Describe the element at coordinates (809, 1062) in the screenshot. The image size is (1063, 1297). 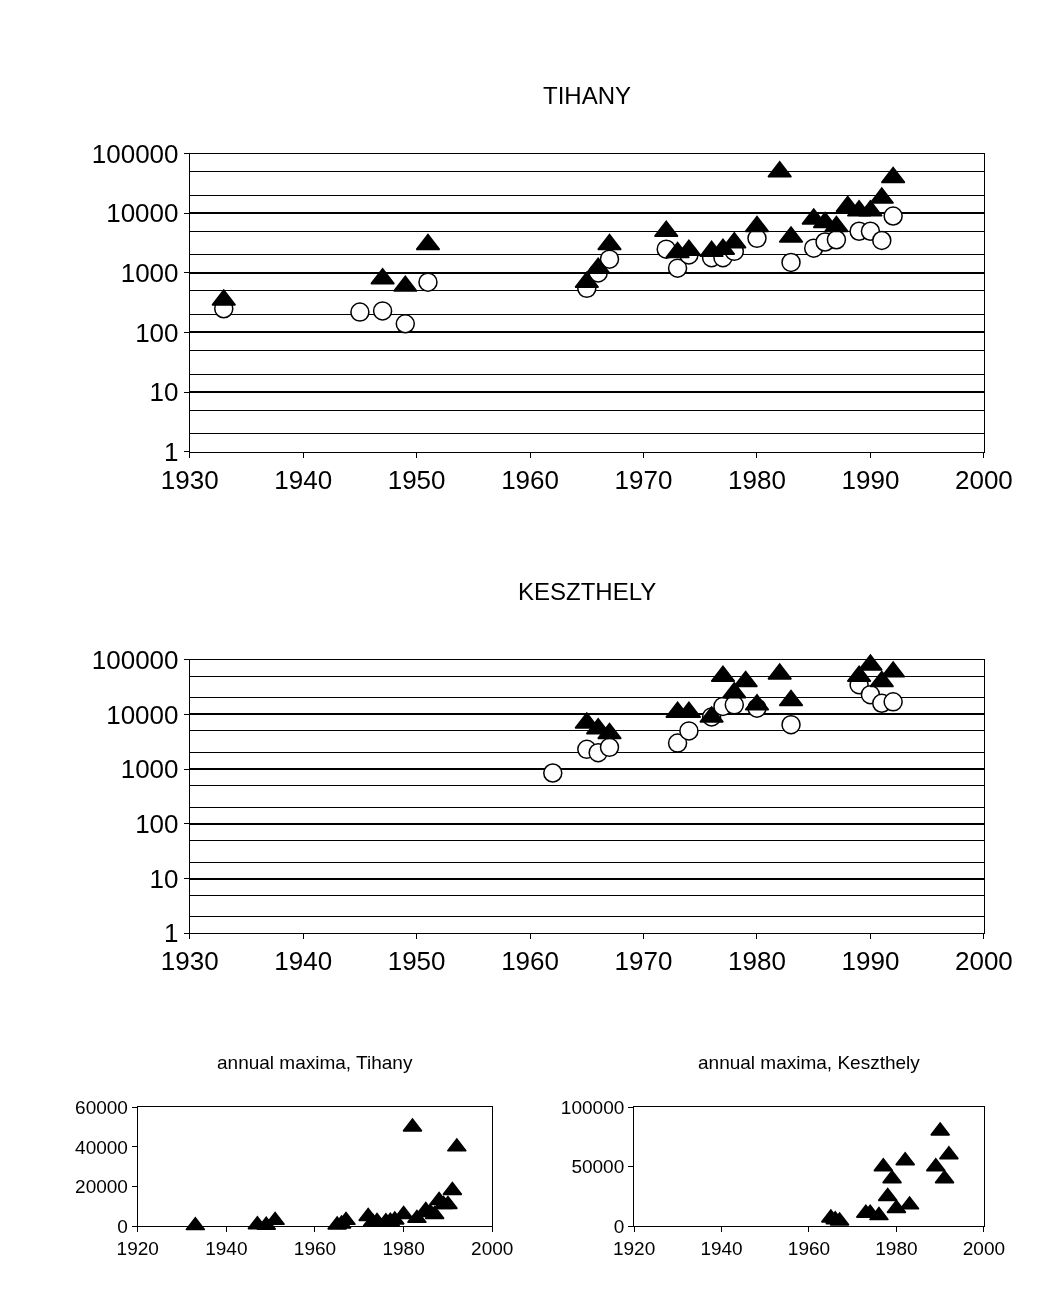
I see `chart-title: annual maxima, Keszthely` at that location.